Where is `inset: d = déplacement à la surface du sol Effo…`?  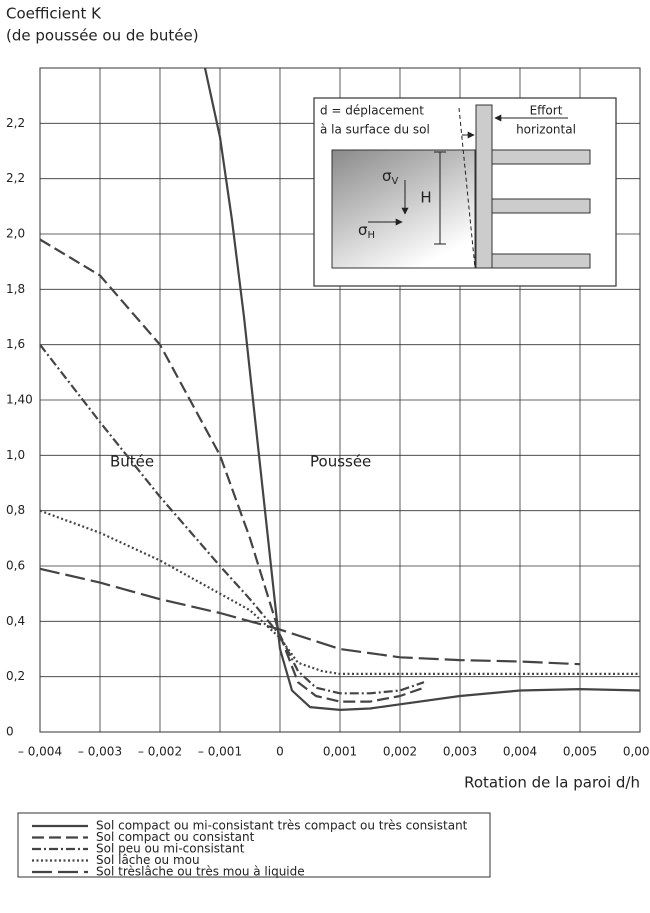
inset: d = déplacement à la surface du sol Effo… is located at coordinates (465, 192).